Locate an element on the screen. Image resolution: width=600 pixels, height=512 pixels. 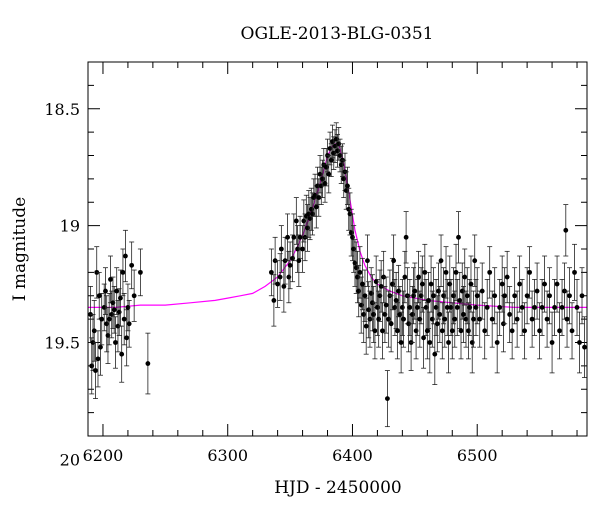
x-axis-label: HJD - 2450000 is located at coordinates (338, 488).